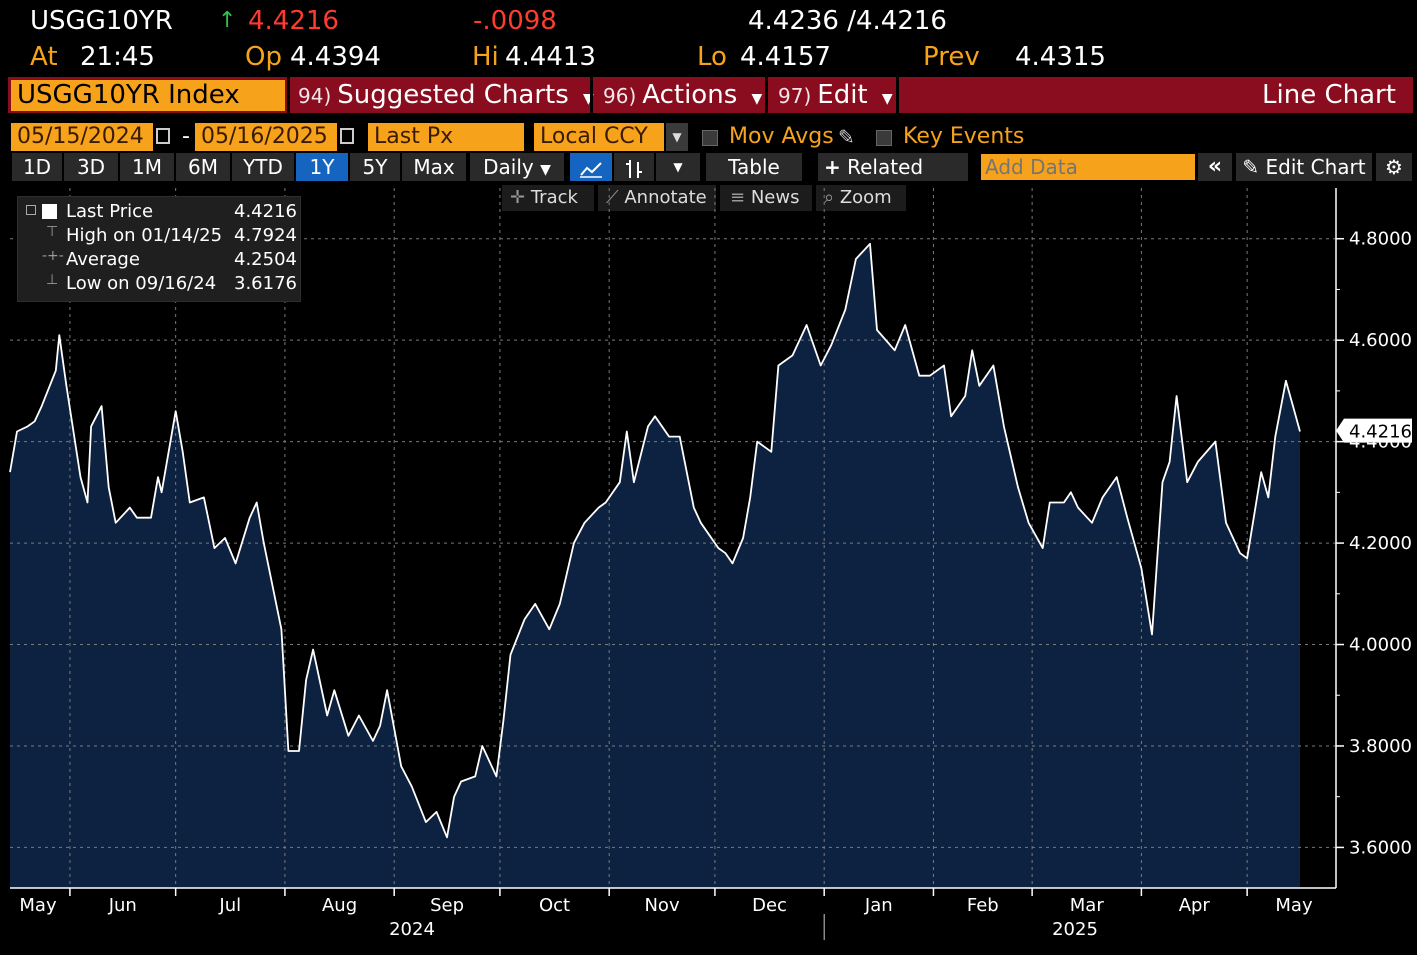 Image resolution: width=1417 pixels, height=955 pixels. Describe the element at coordinates (1380, 645) in the screenshot. I see `y-tick-label: 4.0000` at that location.